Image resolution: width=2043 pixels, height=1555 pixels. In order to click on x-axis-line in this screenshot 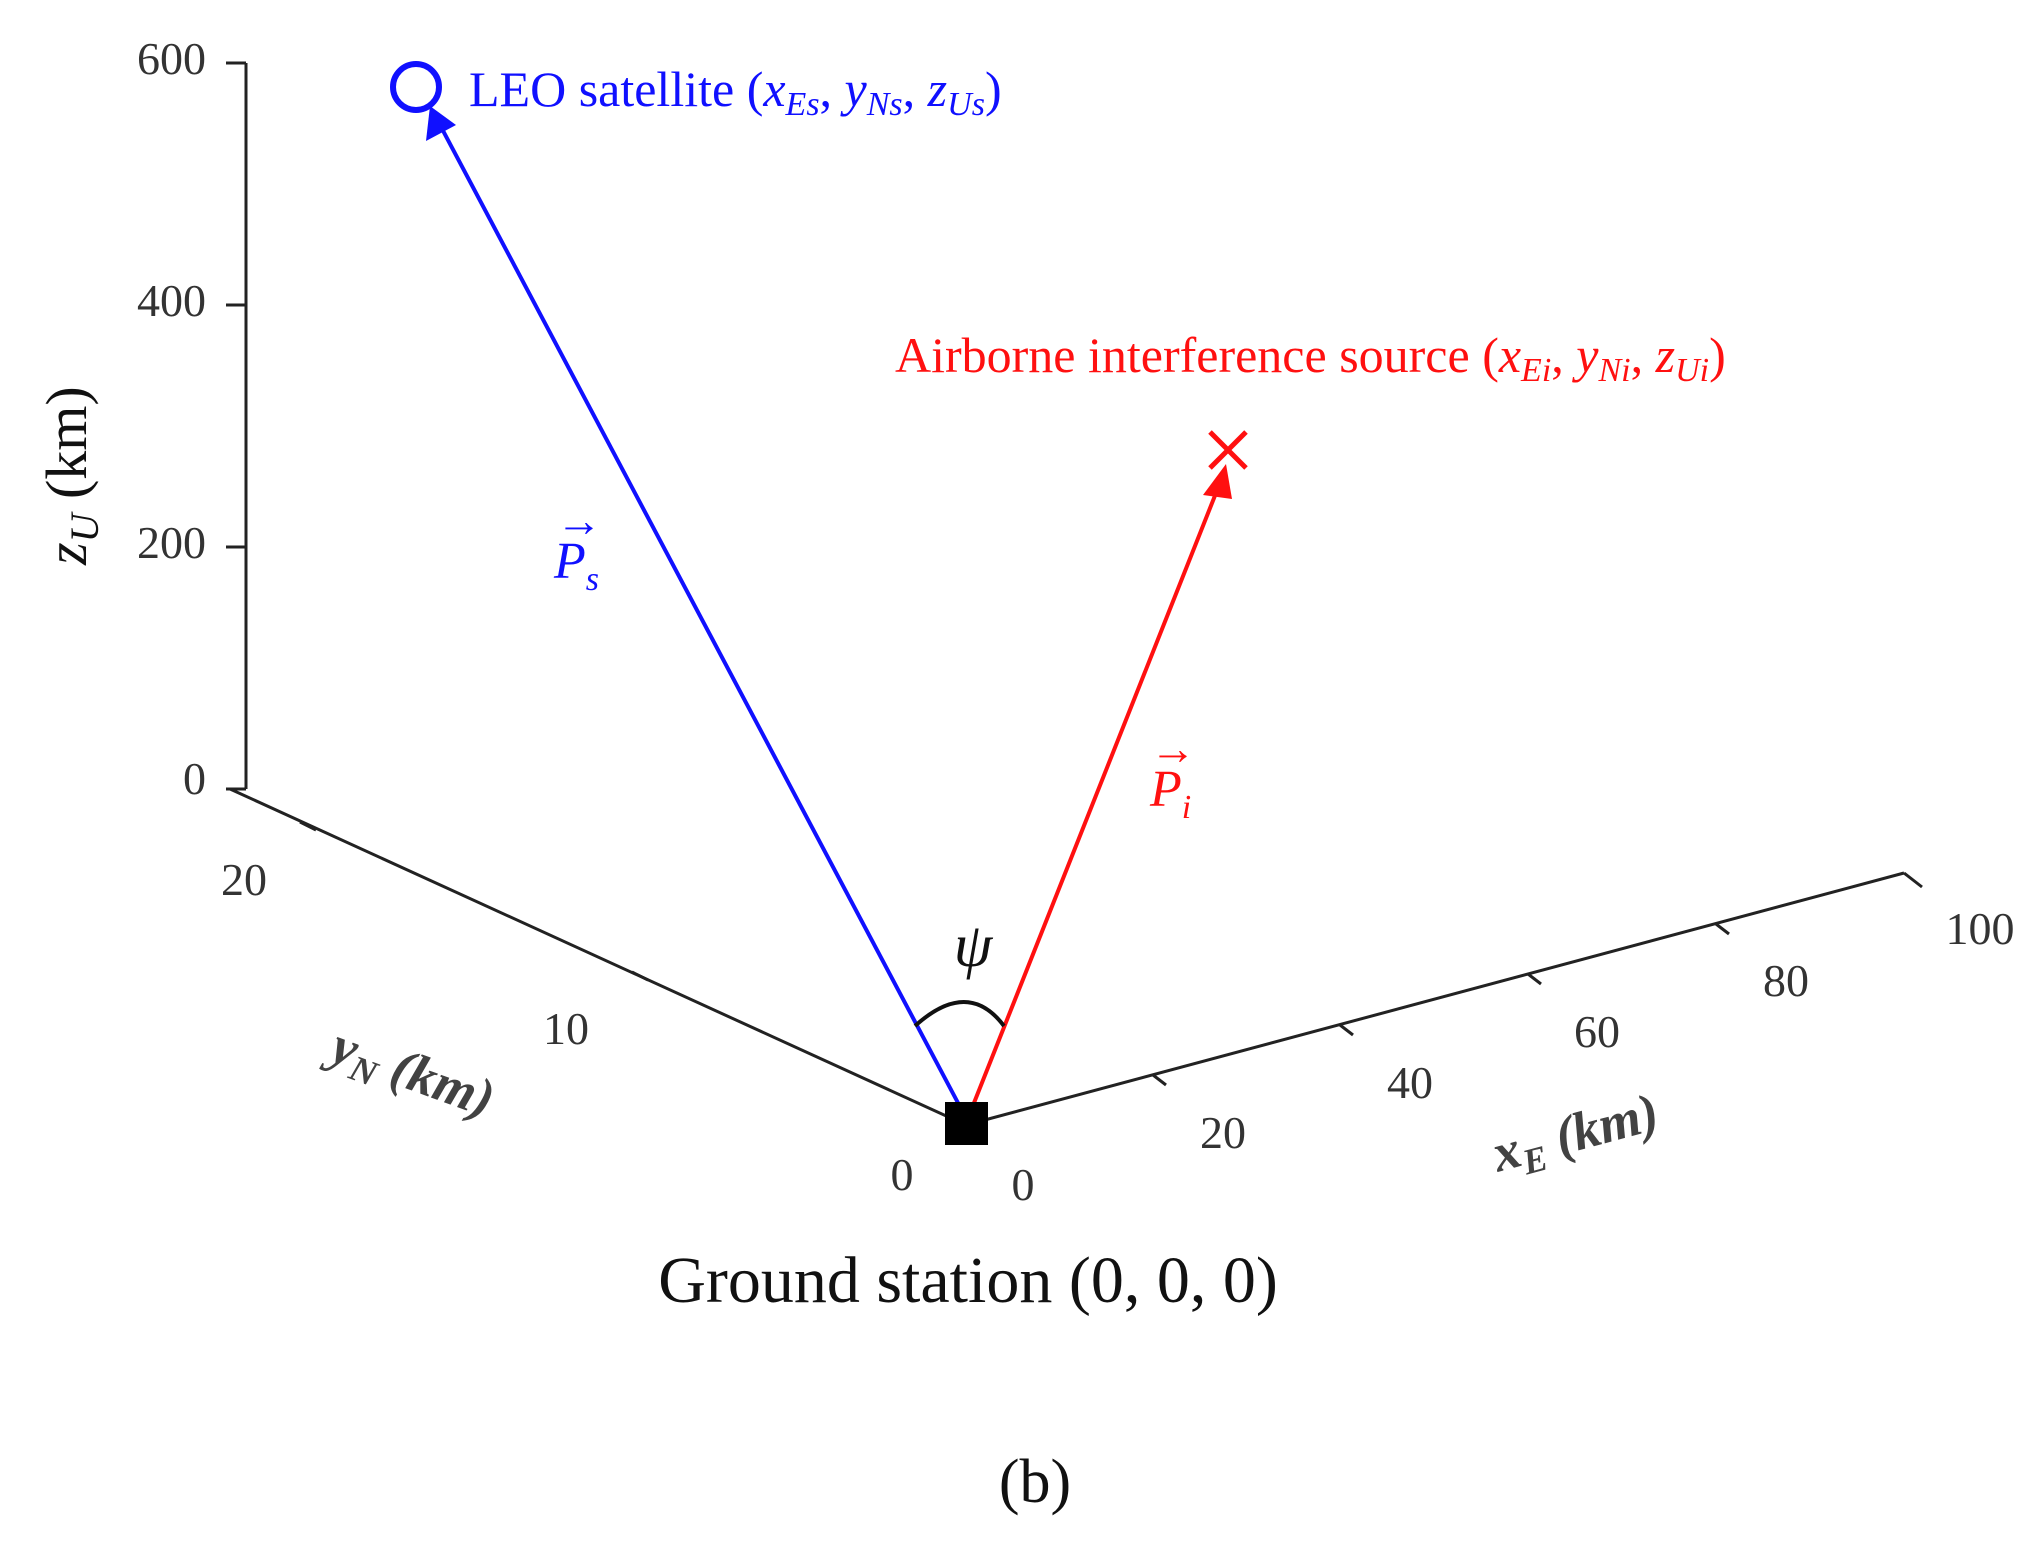, I will do `click(1435, 999)`.